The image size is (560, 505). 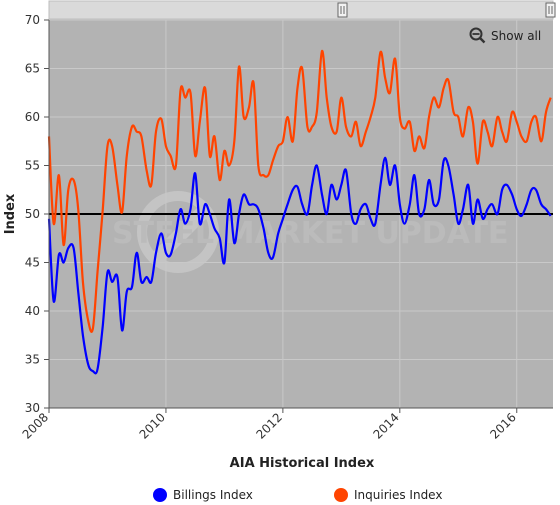 I want to click on y-tick-label: 50, so click(x=32, y=214).